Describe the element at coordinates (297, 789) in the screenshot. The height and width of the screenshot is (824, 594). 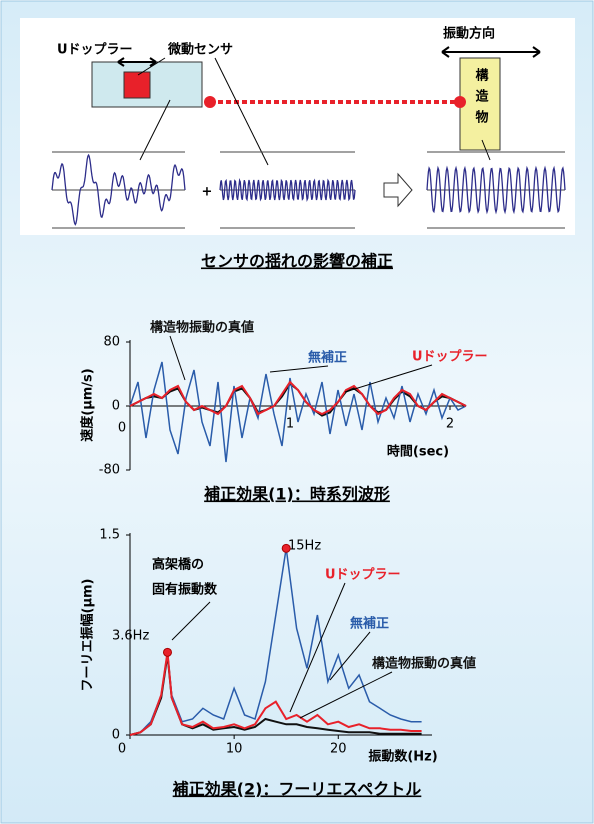
I see `chart-title: 補正効果(2)：フーリエスペクトル` at that location.